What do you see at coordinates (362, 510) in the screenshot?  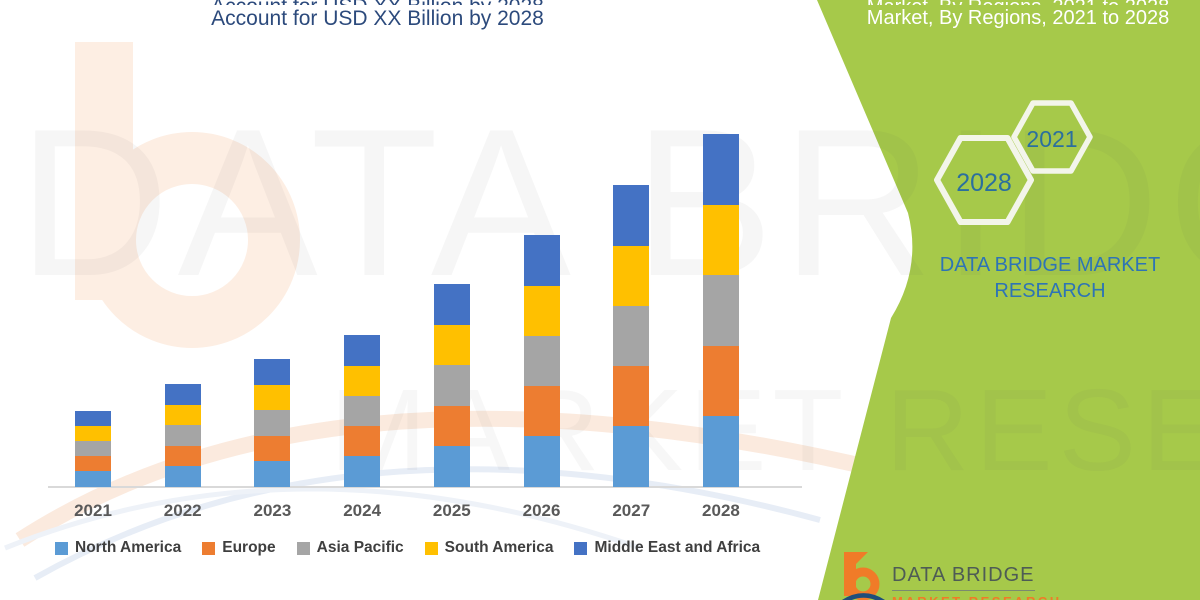 I see `x-axis-label-2024: 2024` at bounding box center [362, 510].